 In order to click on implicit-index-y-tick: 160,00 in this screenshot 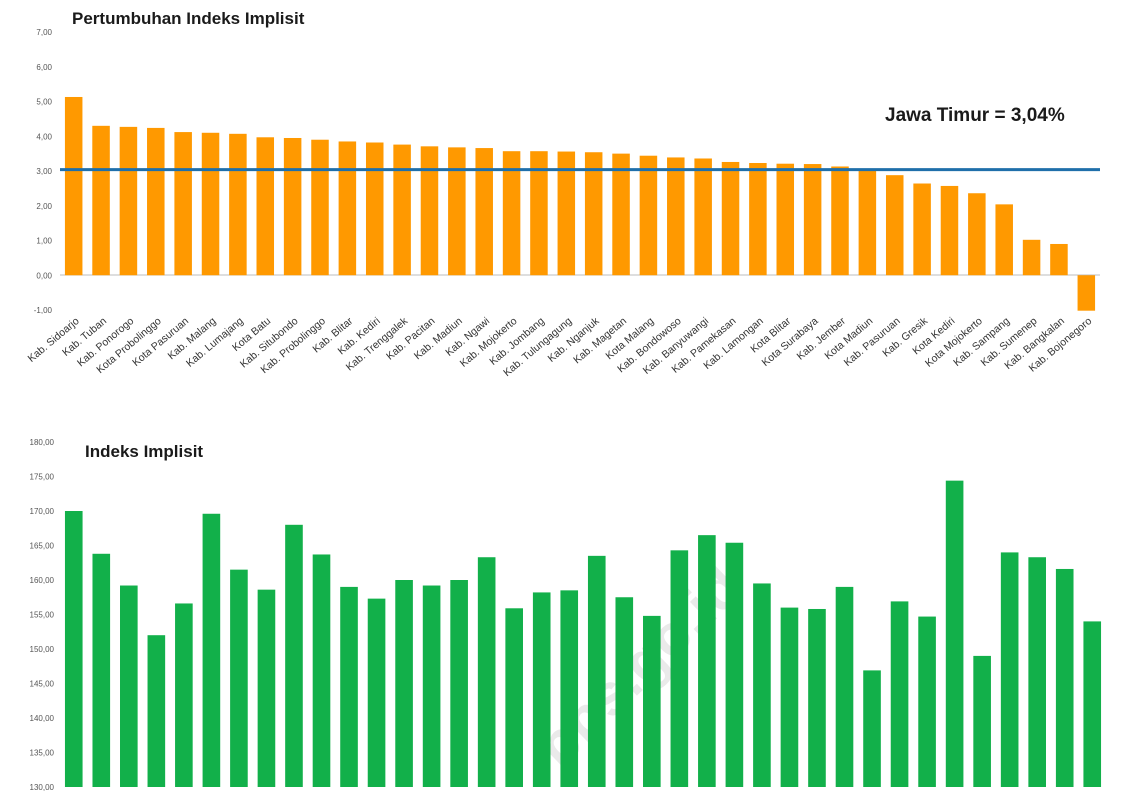, I will do `click(42, 580)`.